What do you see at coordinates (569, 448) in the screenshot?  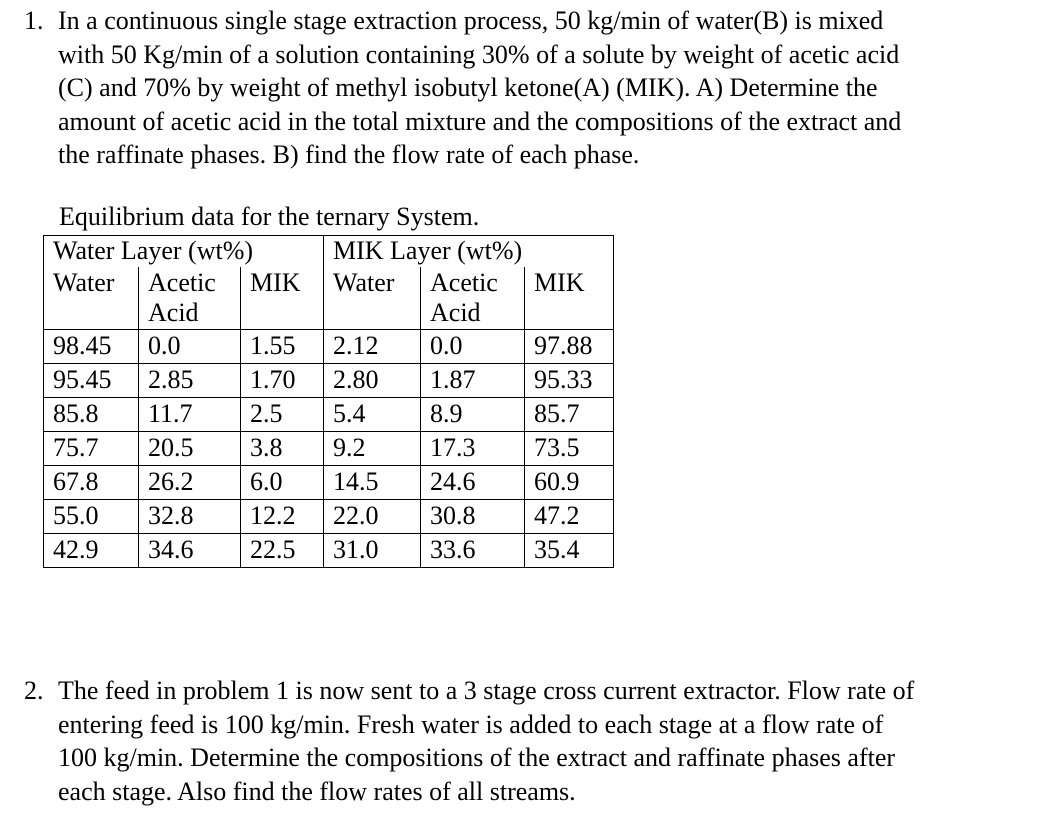 I see `table-cell: 73.5` at bounding box center [569, 448].